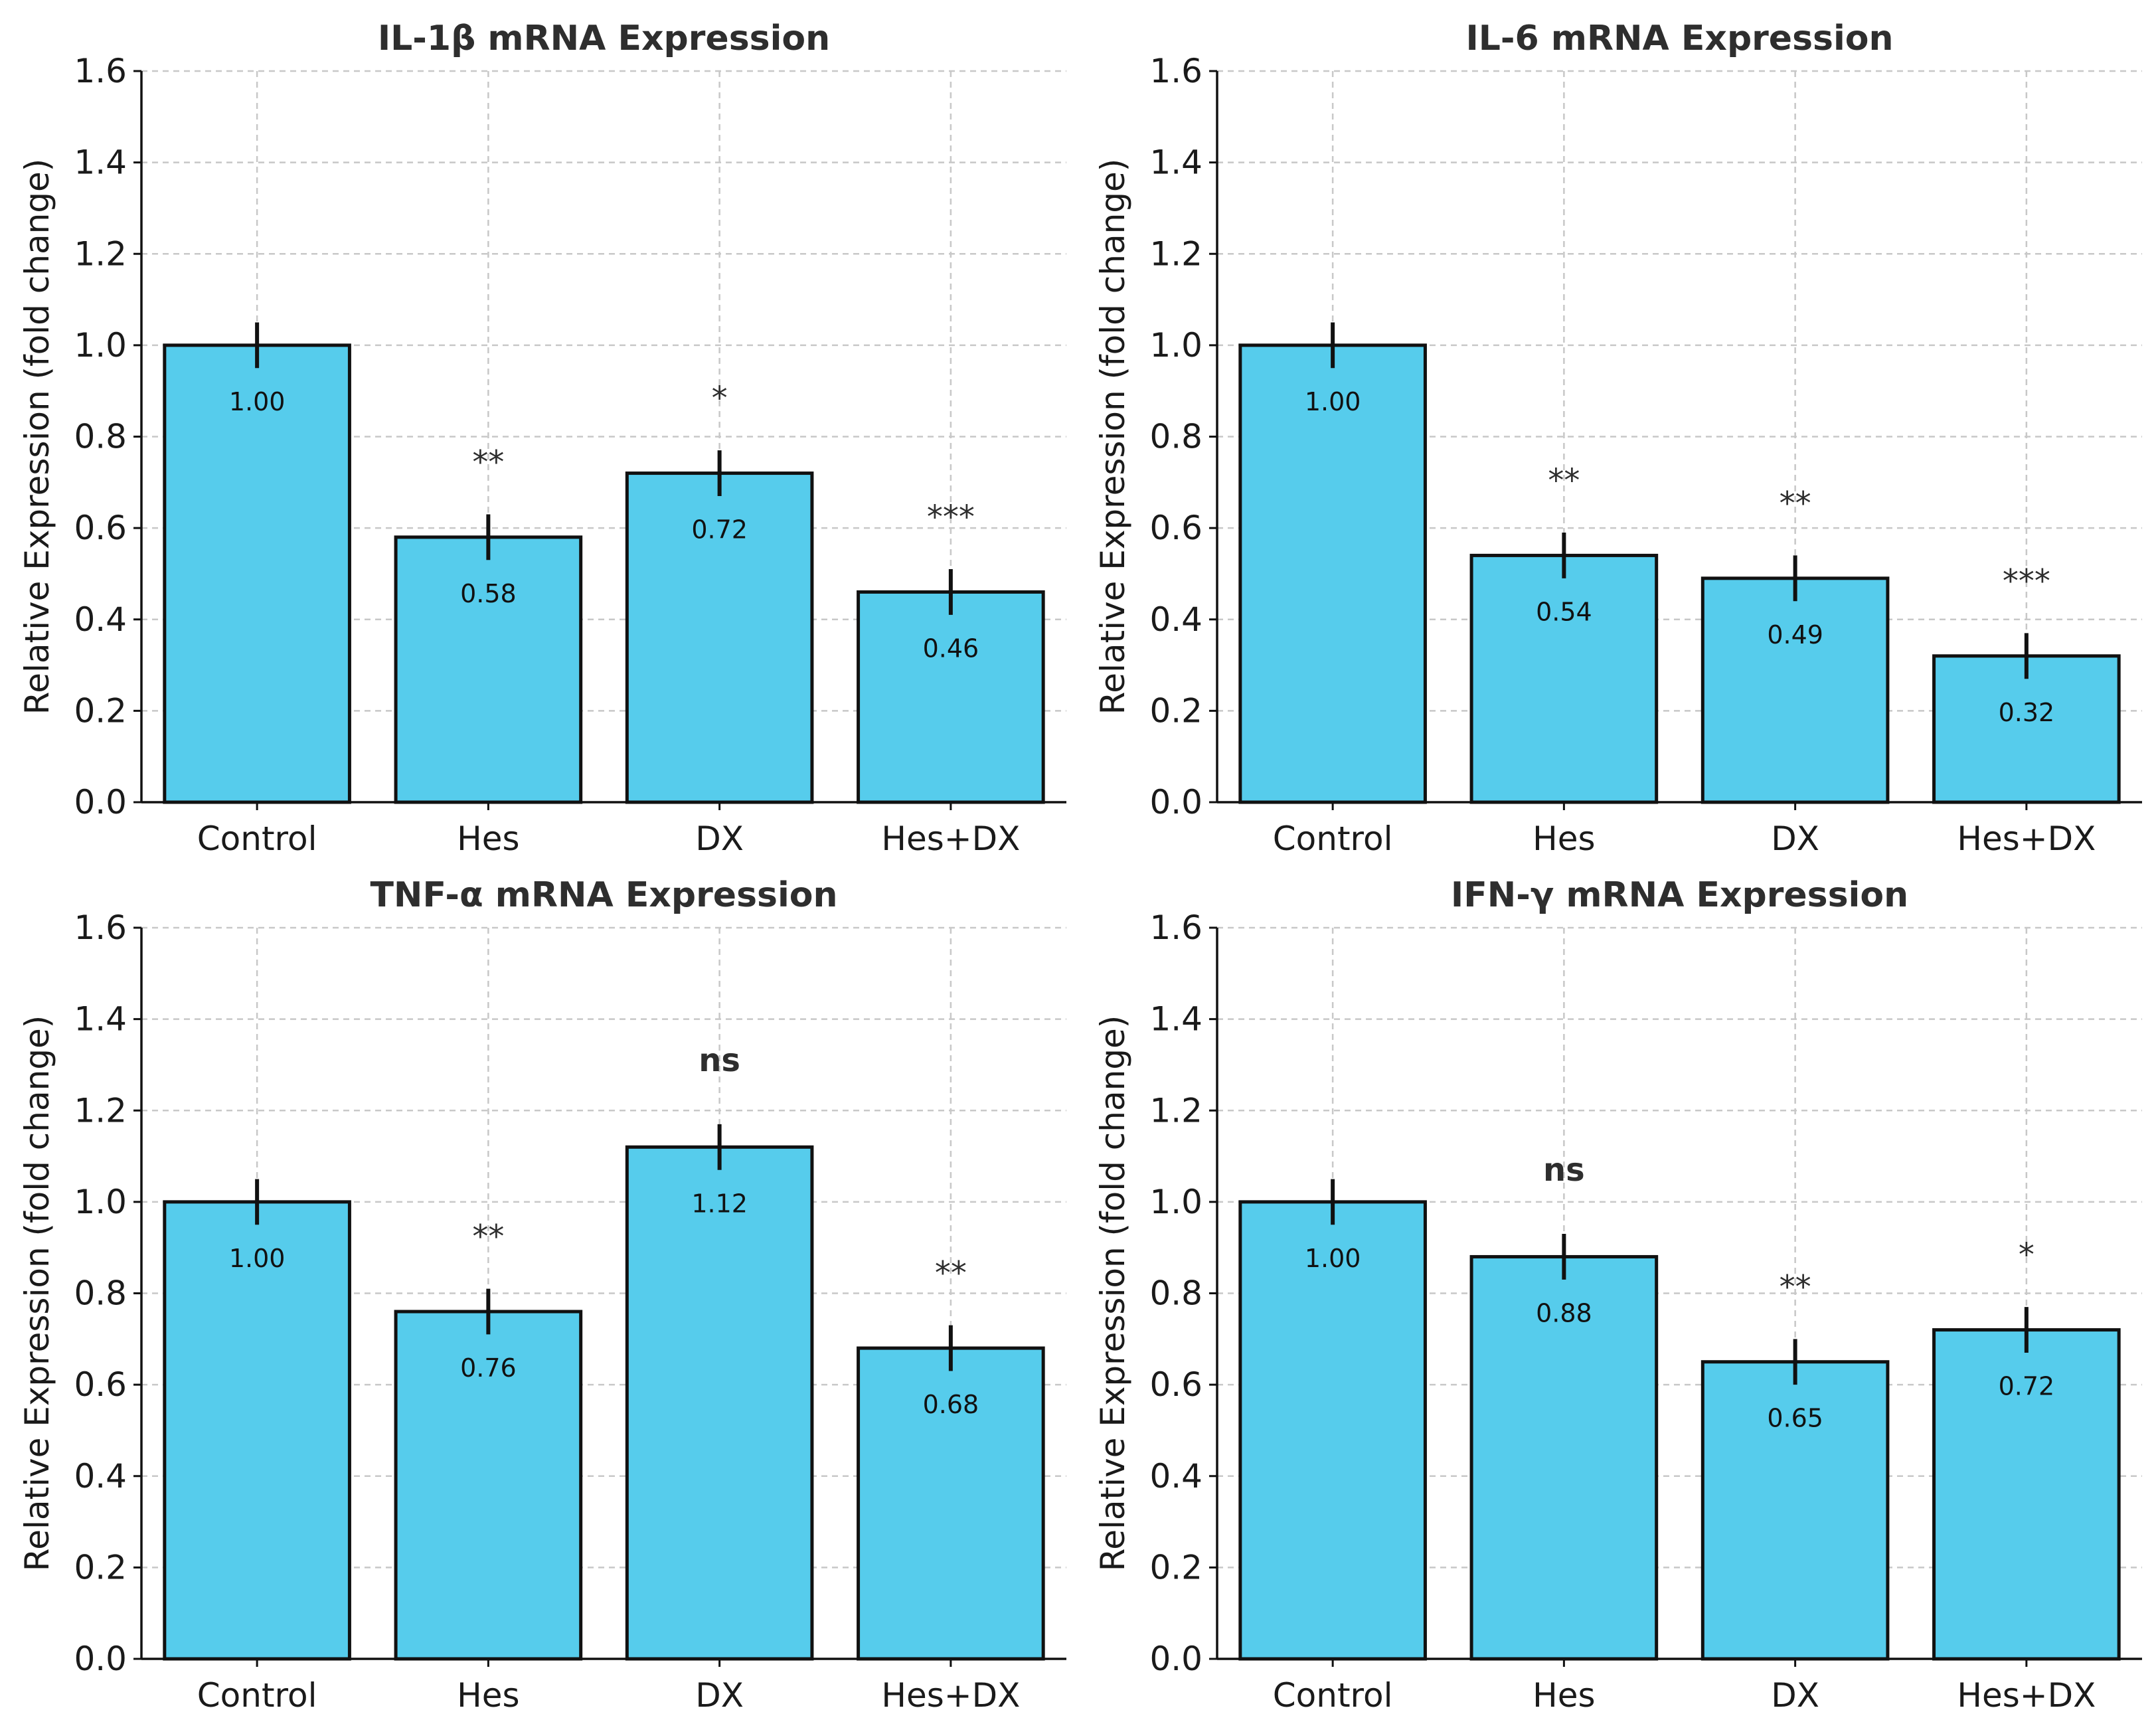 The image size is (2156, 1710). Describe the element at coordinates (604, 38) in the screenshot. I see `chart-title: IL-1β mRNA Expression` at that location.